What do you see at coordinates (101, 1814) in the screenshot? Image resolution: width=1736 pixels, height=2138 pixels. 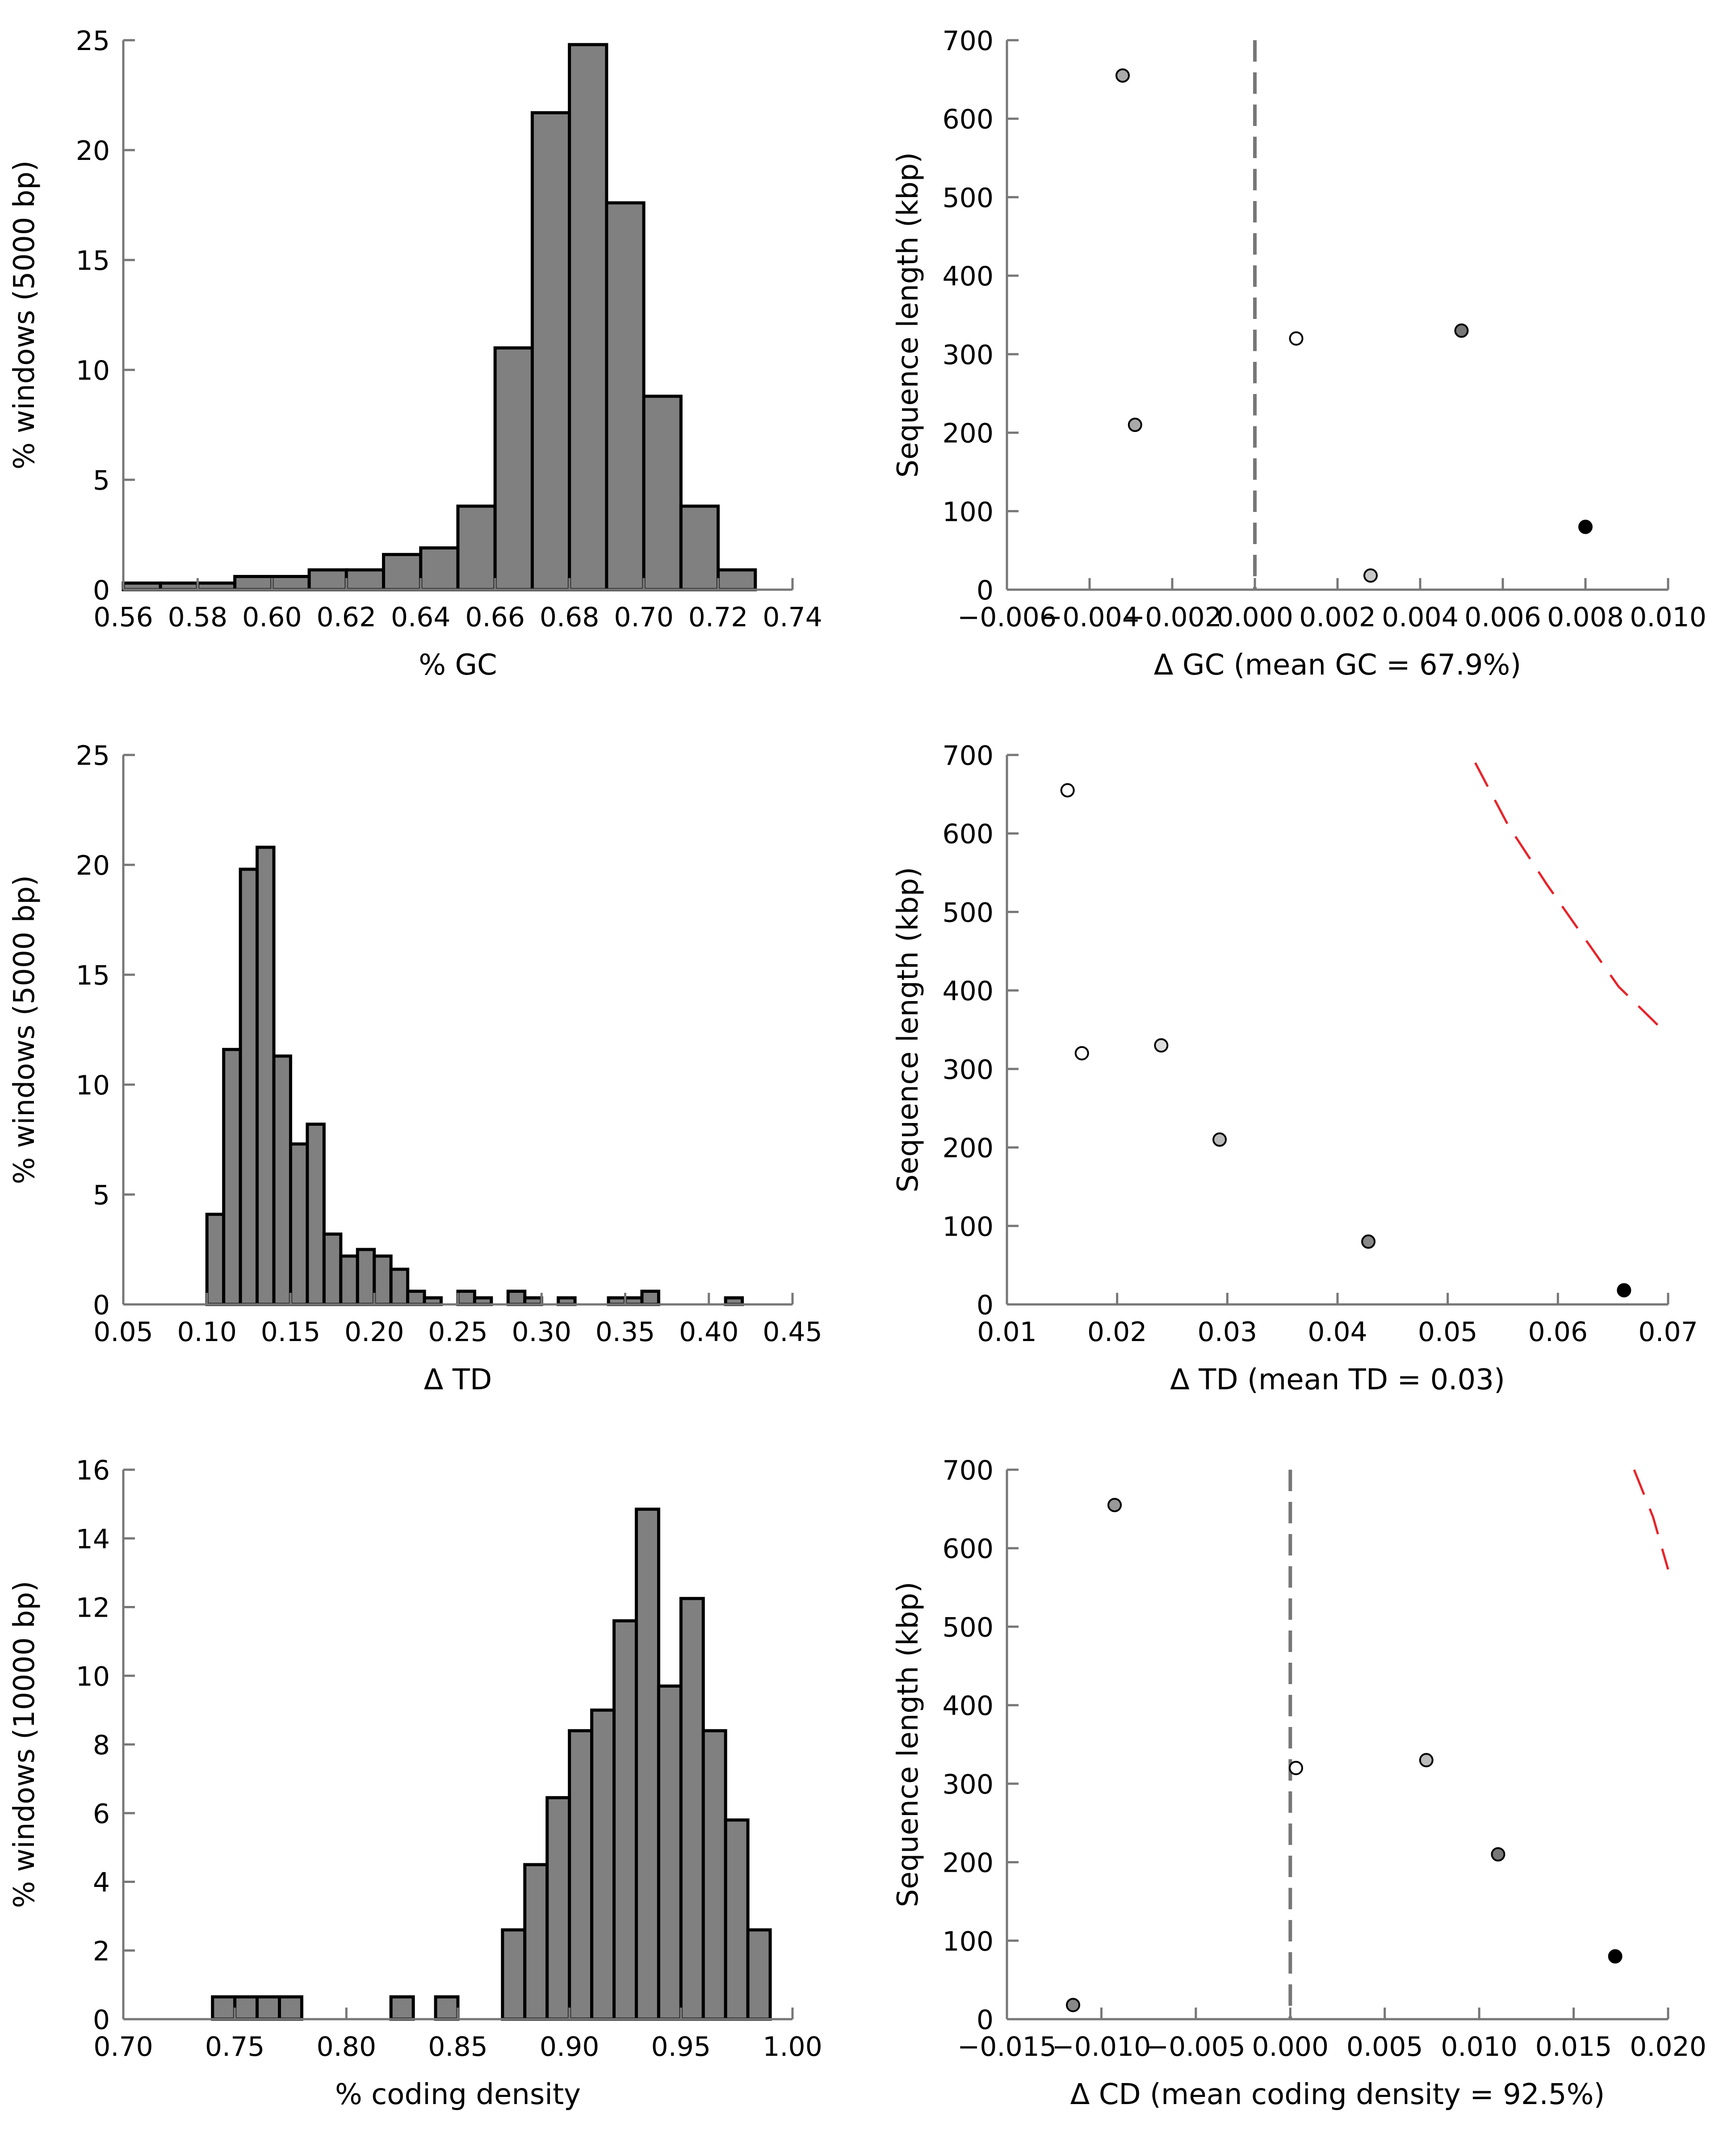 I see `y-tick-label: 6` at bounding box center [101, 1814].